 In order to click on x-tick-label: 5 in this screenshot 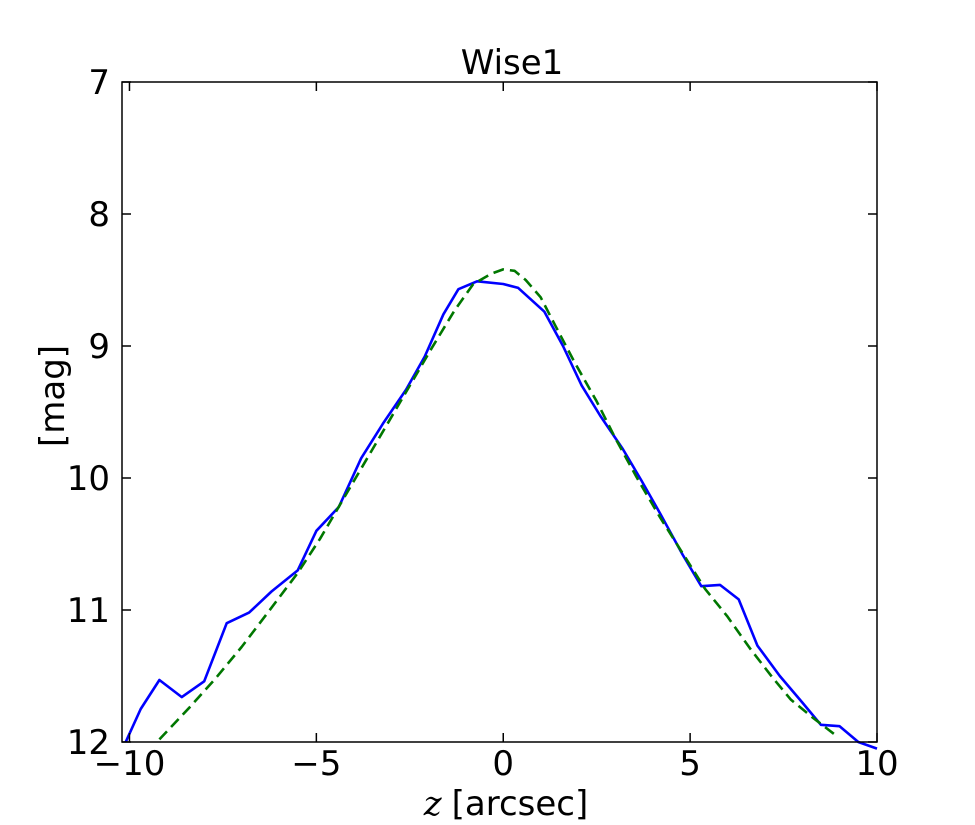, I will do `click(690, 764)`.